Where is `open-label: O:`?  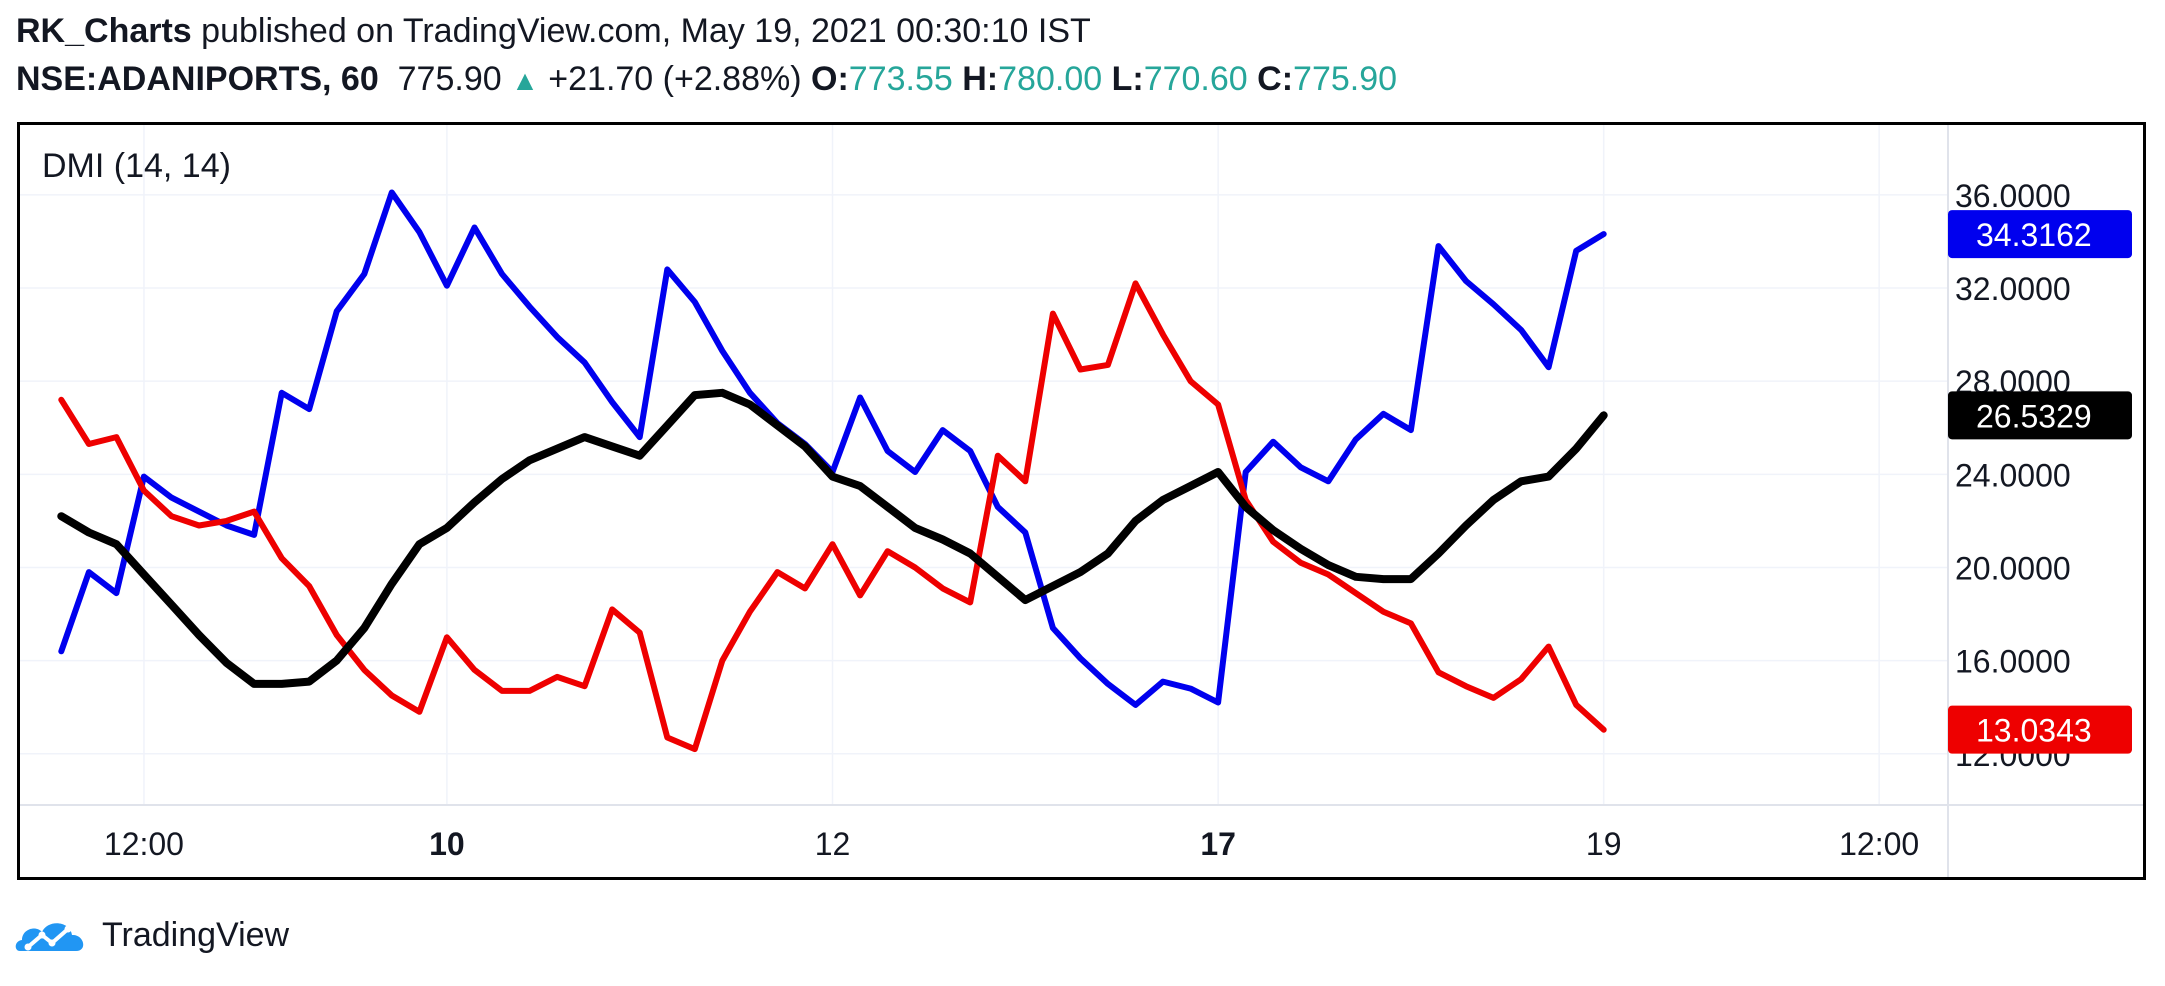 open-label: O: is located at coordinates (830, 79).